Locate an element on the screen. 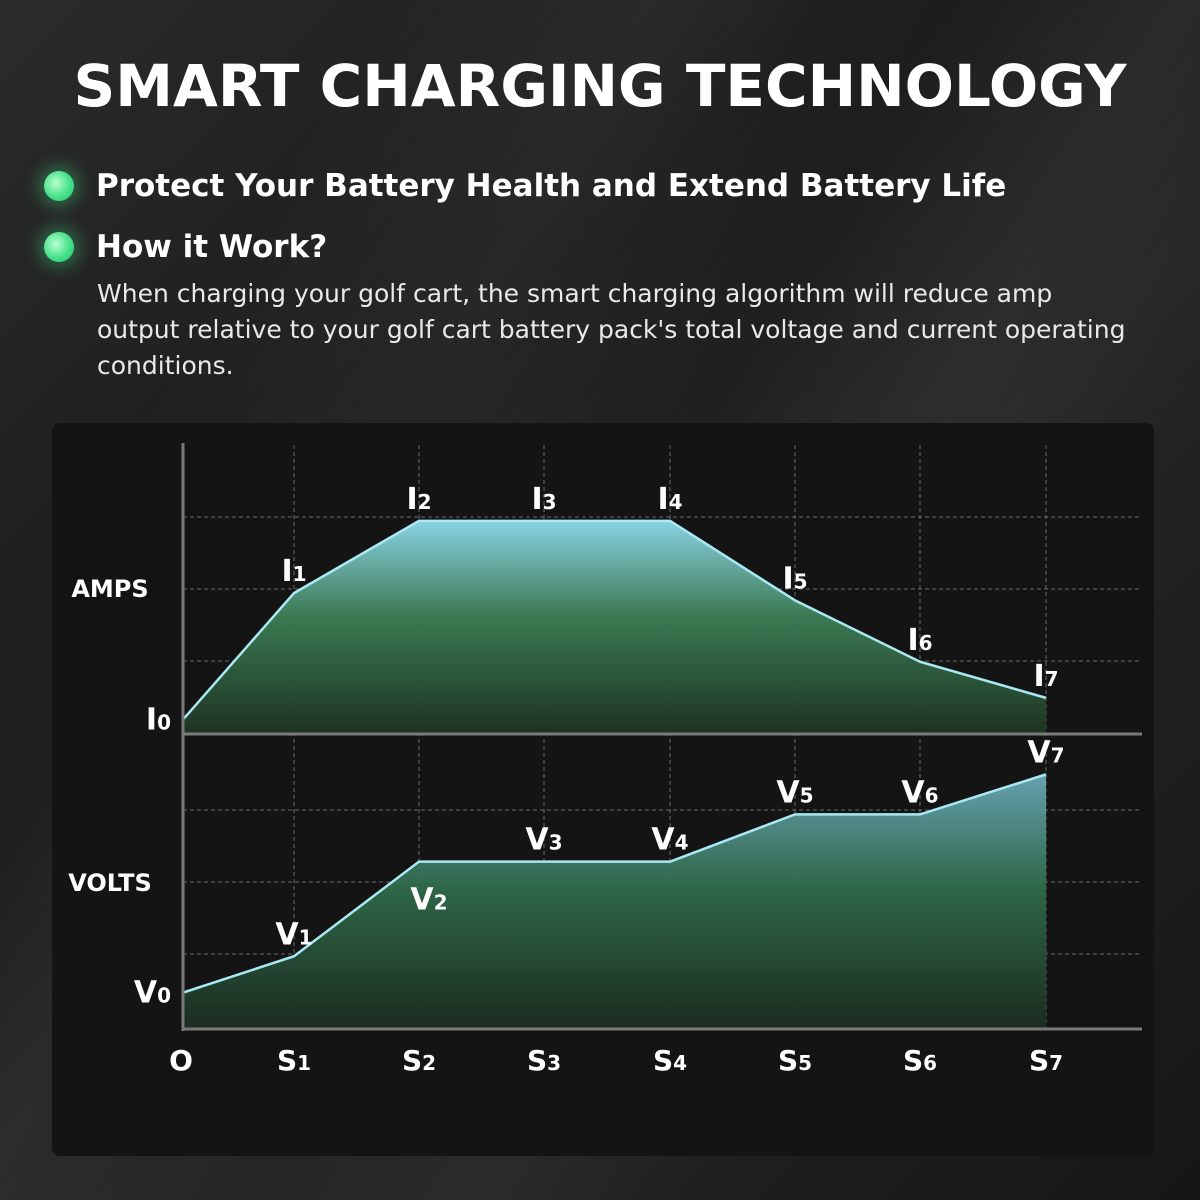 This screenshot has height=1200, width=1200. amps-axis-label: AMPS is located at coordinates (109, 589).